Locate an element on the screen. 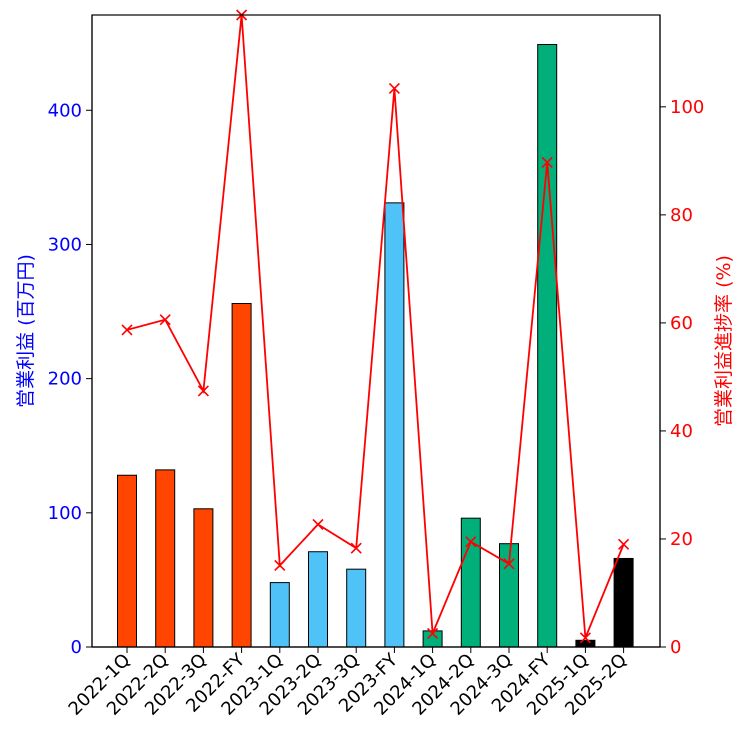 This screenshot has width=750, height=750. right-tick-label: 60 is located at coordinates (681, 323).